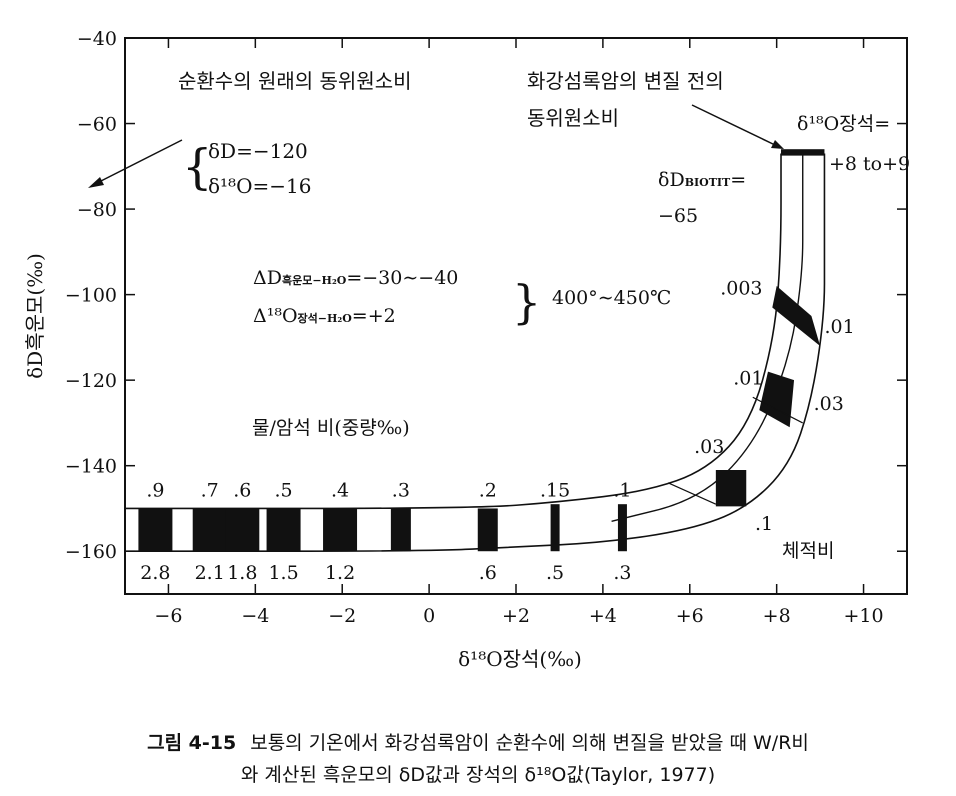  Describe the element at coordinates (803, 152) in the screenshot. I see `initial-composition-box` at that location.